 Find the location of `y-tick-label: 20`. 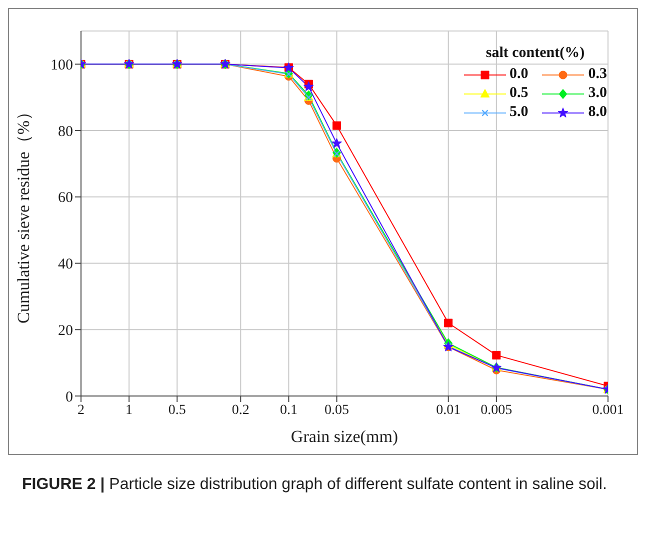

y-tick-label: 20 is located at coordinates (65, 330).